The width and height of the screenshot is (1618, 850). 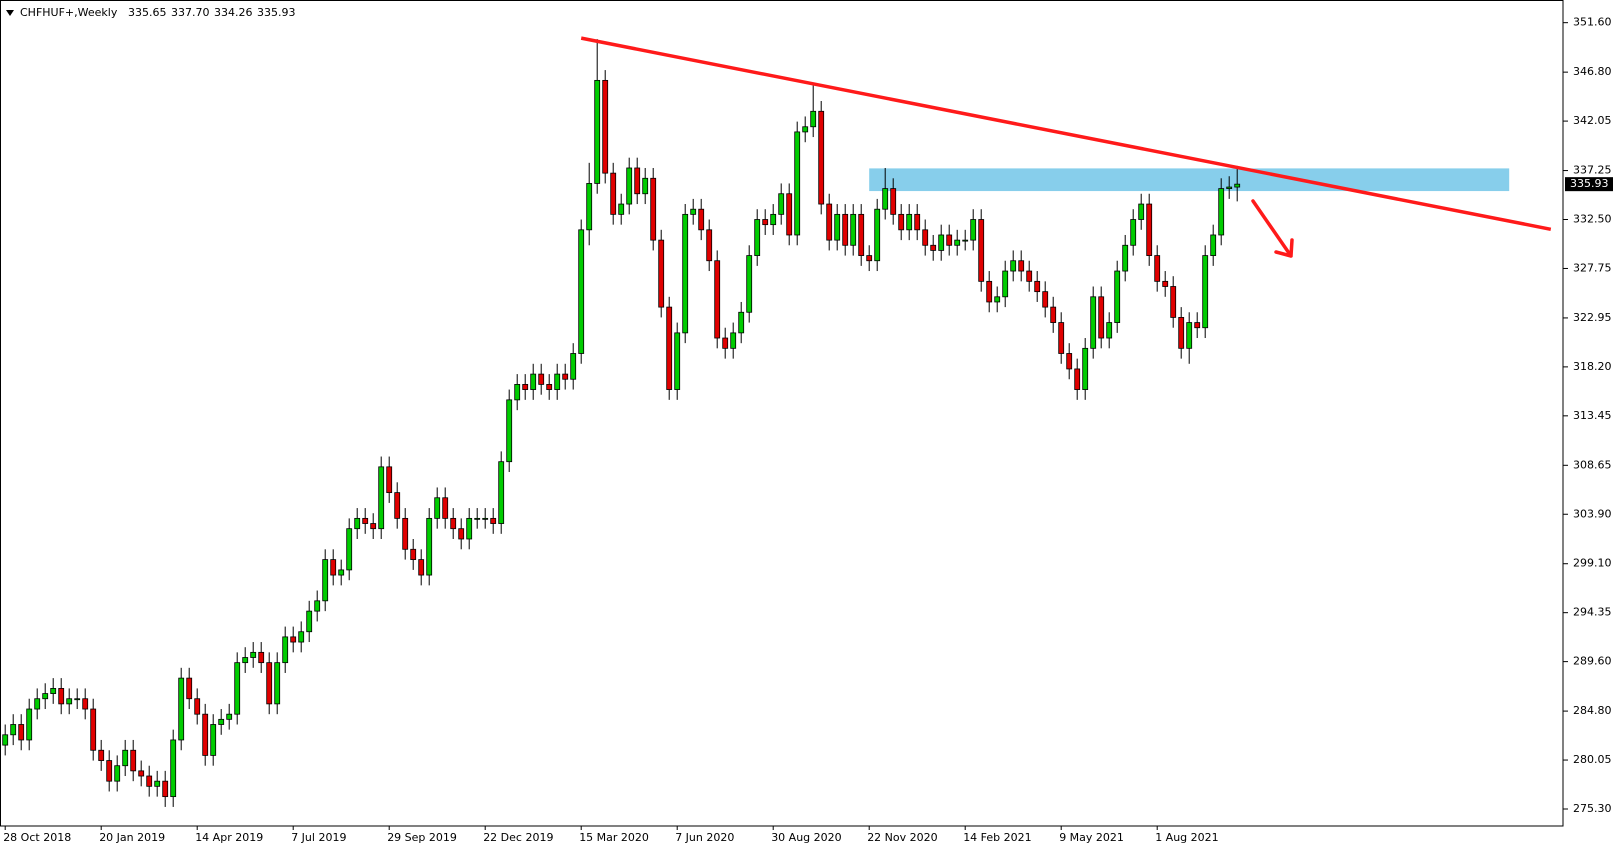 I want to click on y-tick-label: 342.05, so click(x=1592, y=120).